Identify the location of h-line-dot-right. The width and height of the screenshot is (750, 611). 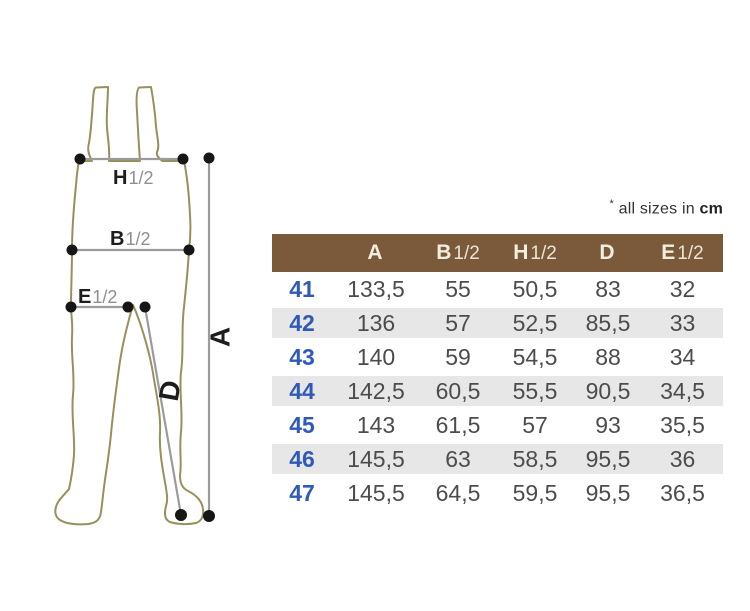
(183, 159).